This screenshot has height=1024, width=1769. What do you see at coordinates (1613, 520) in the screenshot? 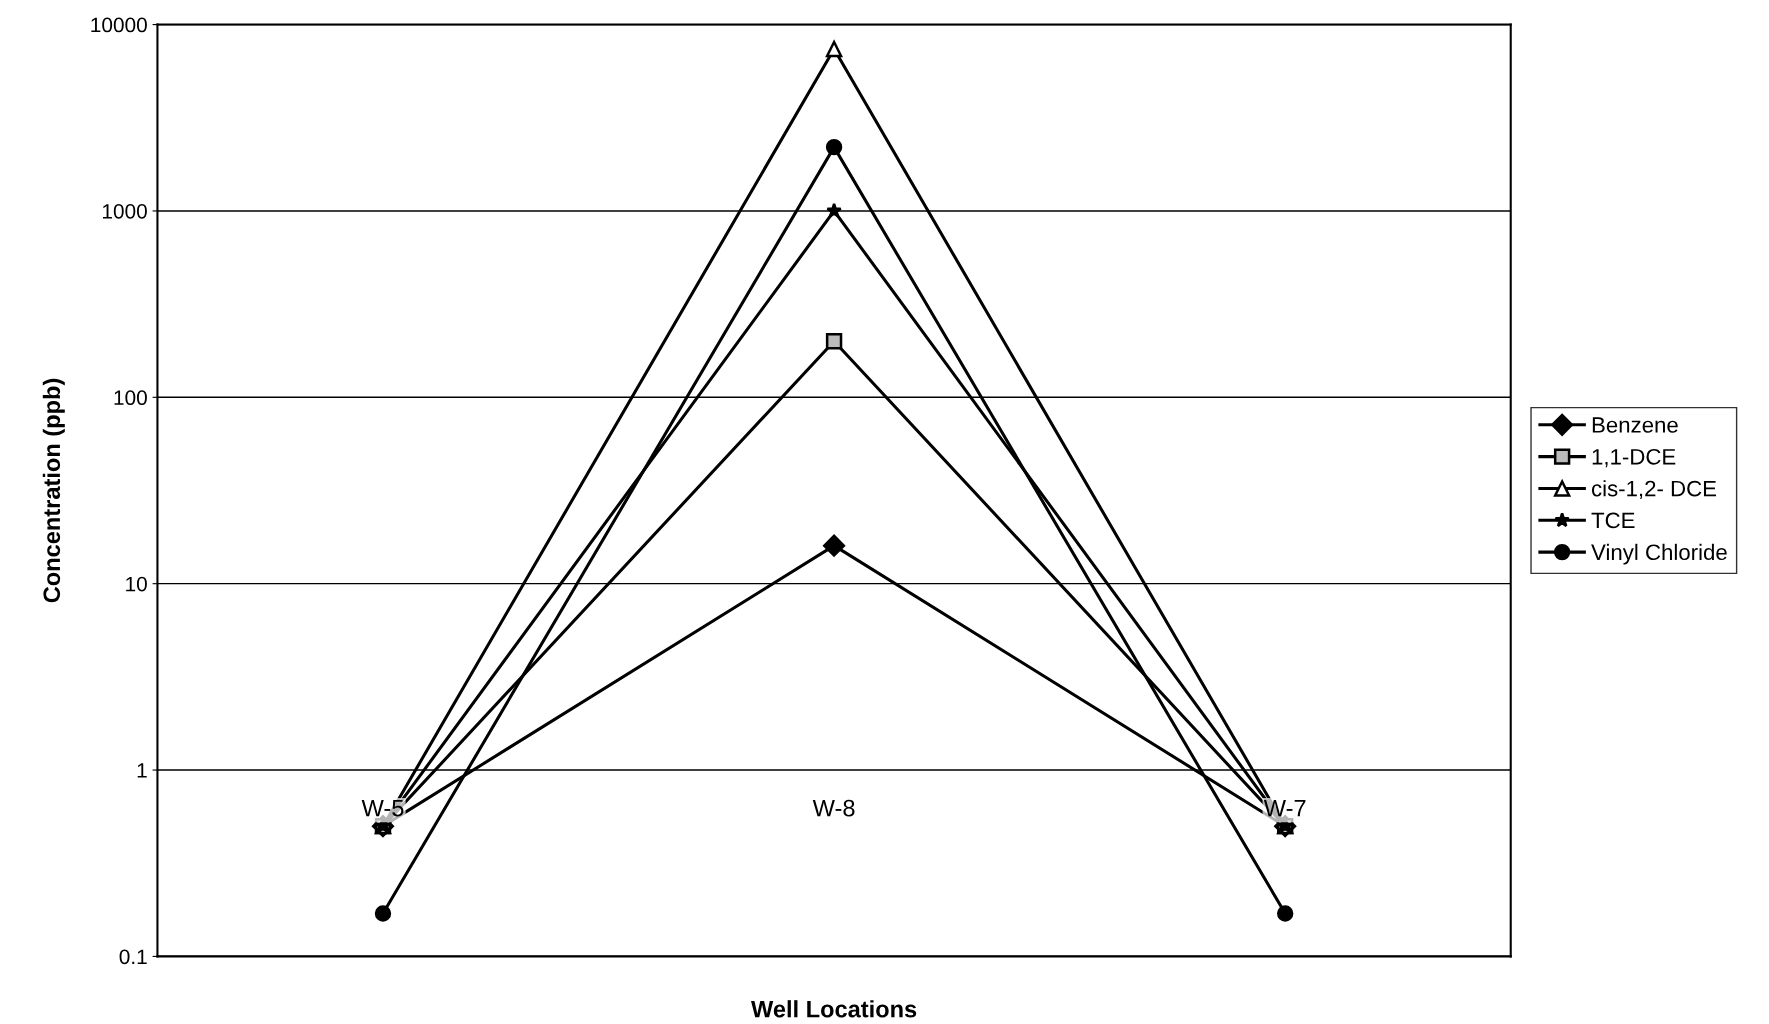
I see `legend-label: TCE` at bounding box center [1613, 520].